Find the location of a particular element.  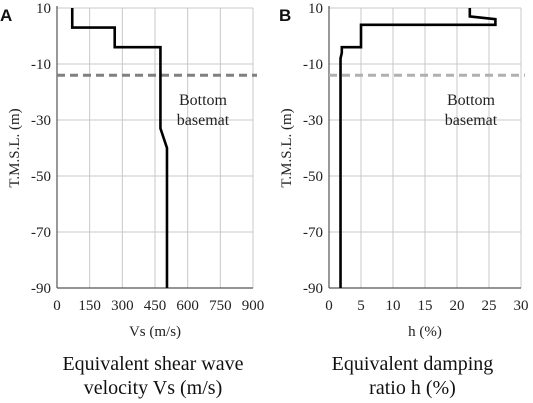

x-axis-title: Vs (m/s) is located at coordinates (155, 332).